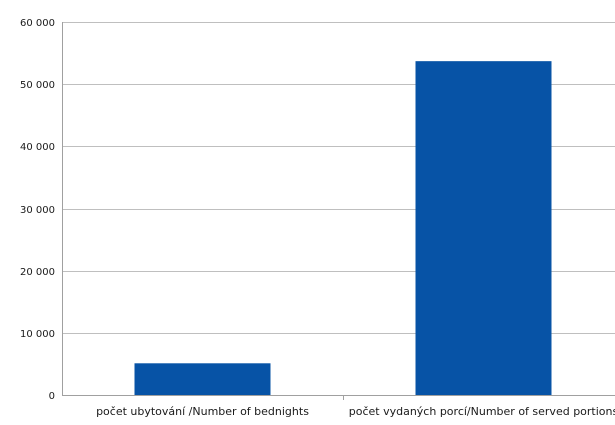  I want to click on y-tick-label: 20 000, so click(37, 272).